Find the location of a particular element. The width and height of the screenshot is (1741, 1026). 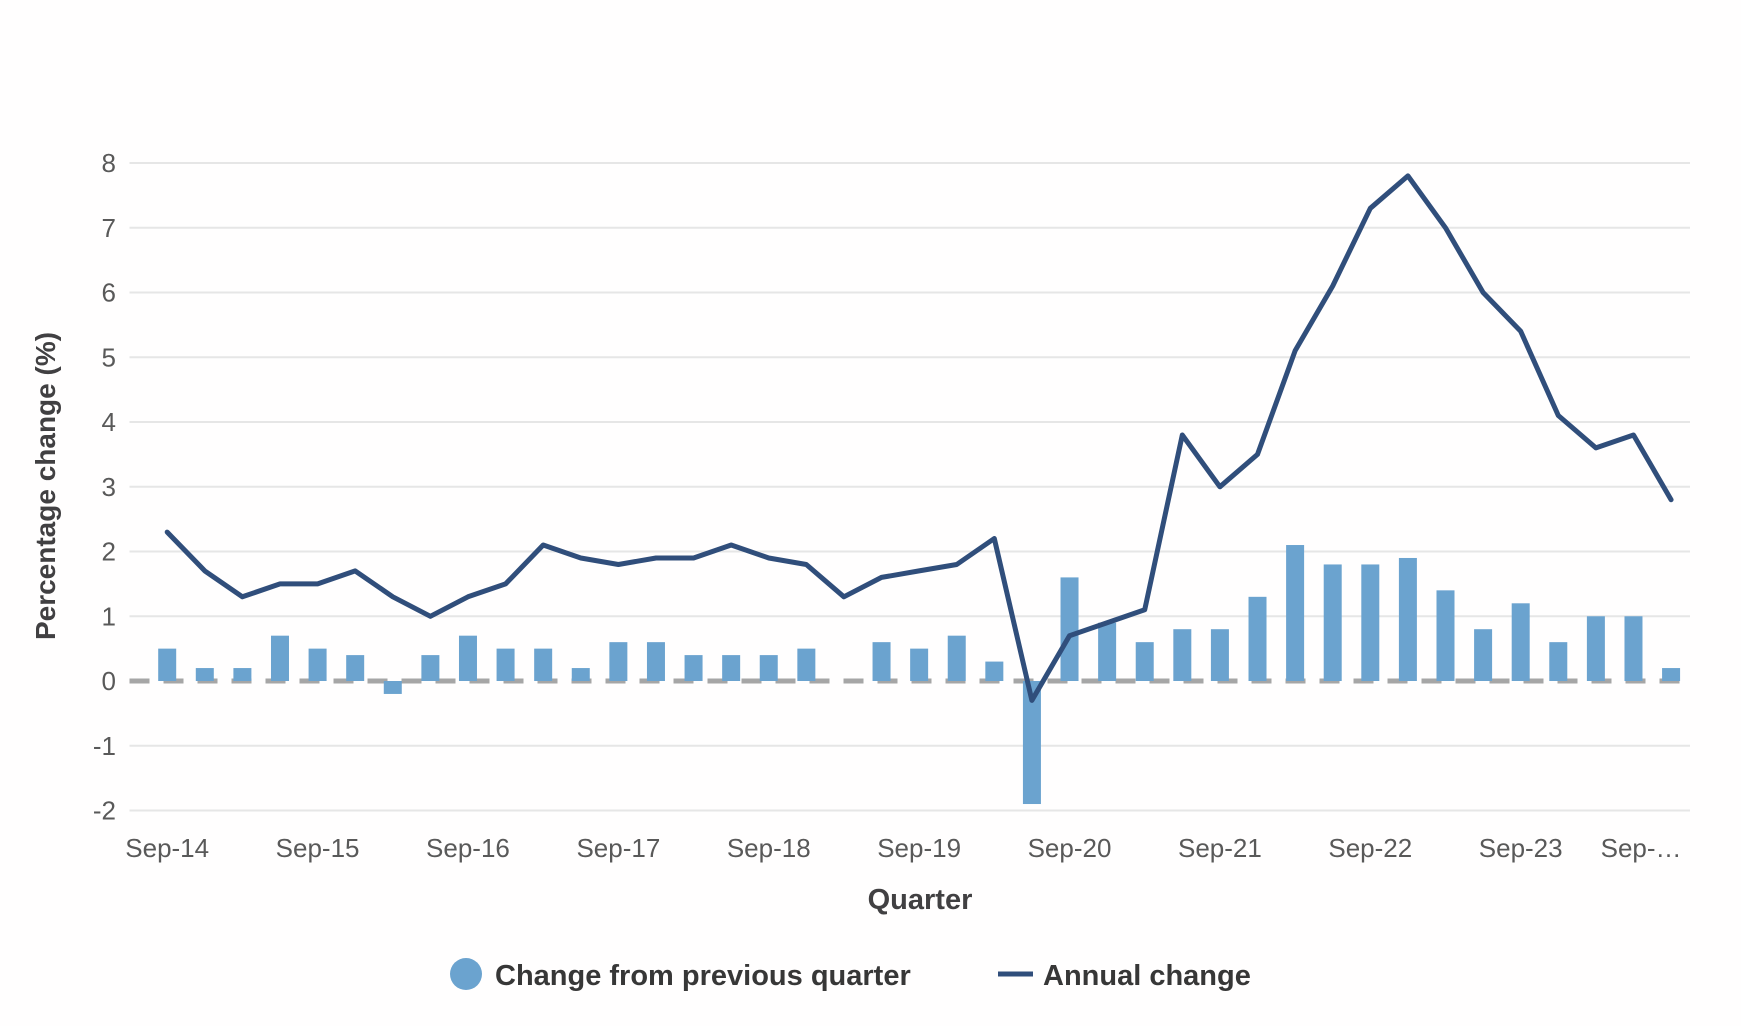

y-tick--2: -2 is located at coordinates (104, 811).